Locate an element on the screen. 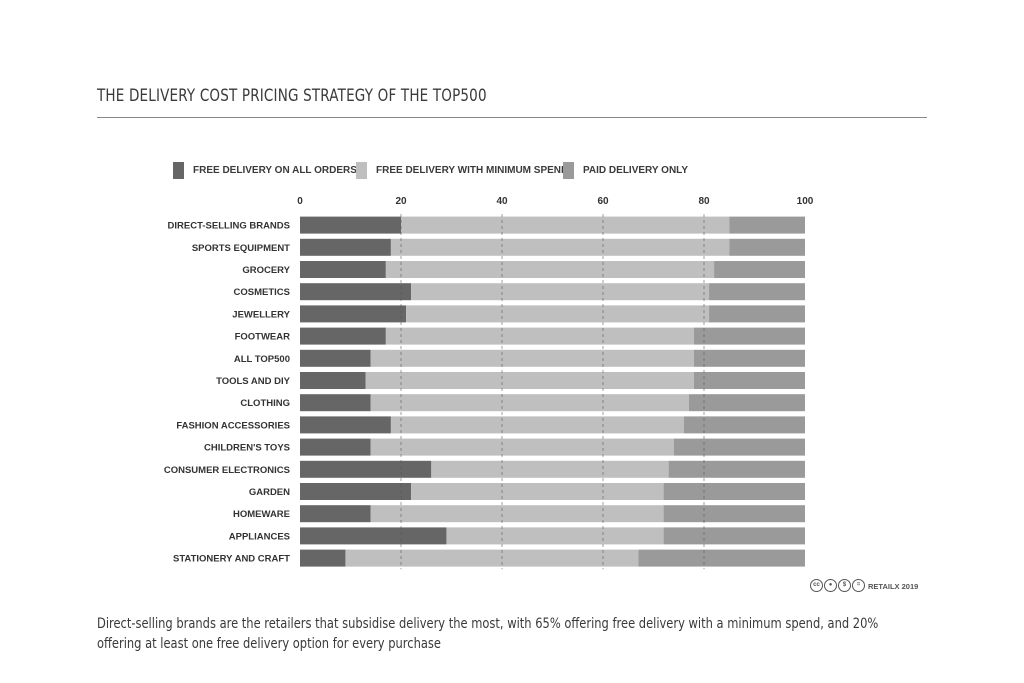 The width and height of the screenshot is (1024, 683). nd-icon: = is located at coordinates (858, 585).